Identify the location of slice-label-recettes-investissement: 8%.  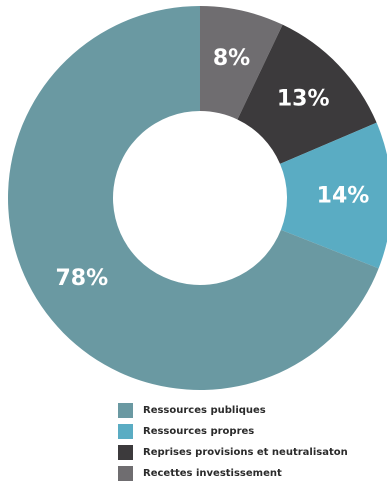
(231, 58).